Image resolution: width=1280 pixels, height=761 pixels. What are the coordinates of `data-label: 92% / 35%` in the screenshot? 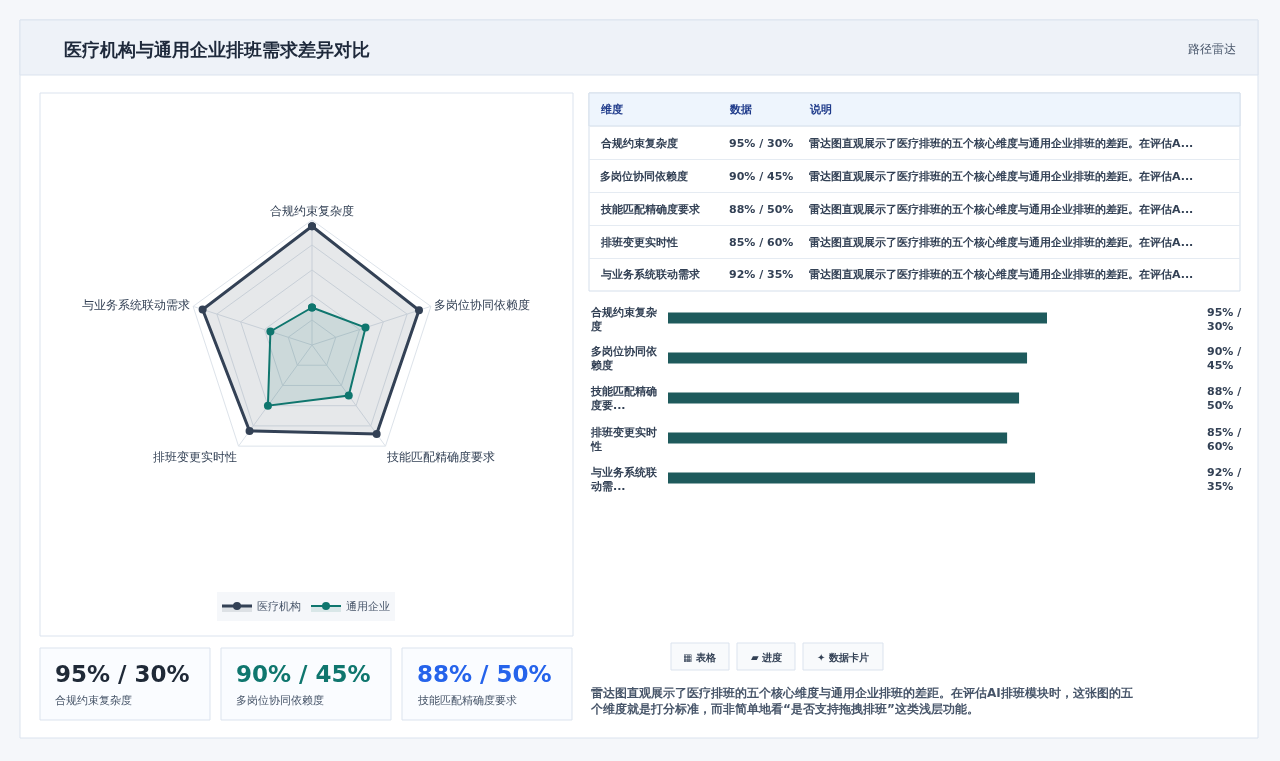 It's located at (1225, 480).